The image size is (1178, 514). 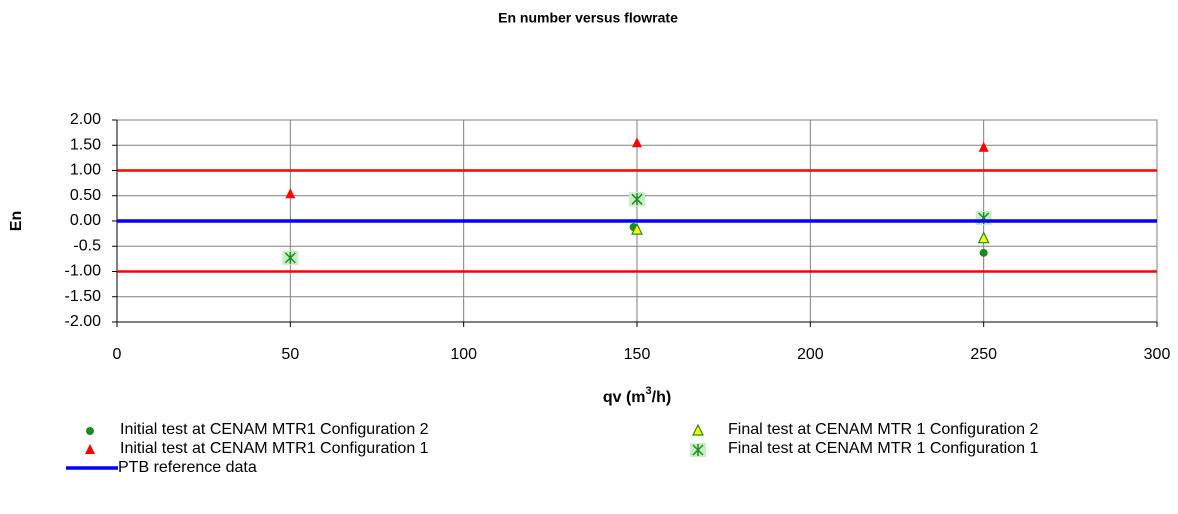 What do you see at coordinates (588, 18) in the screenshot?
I see `chart-title: En number versus flowrate` at bounding box center [588, 18].